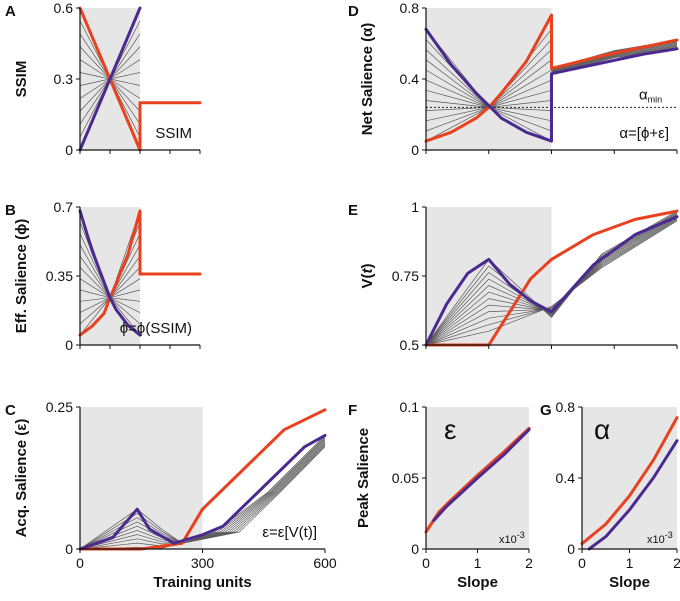 The image size is (680, 601). What do you see at coordinates (363, 478) in the screenshot?
I see `y-axis-label: Peak Salience` at bounding box center [363, 478].